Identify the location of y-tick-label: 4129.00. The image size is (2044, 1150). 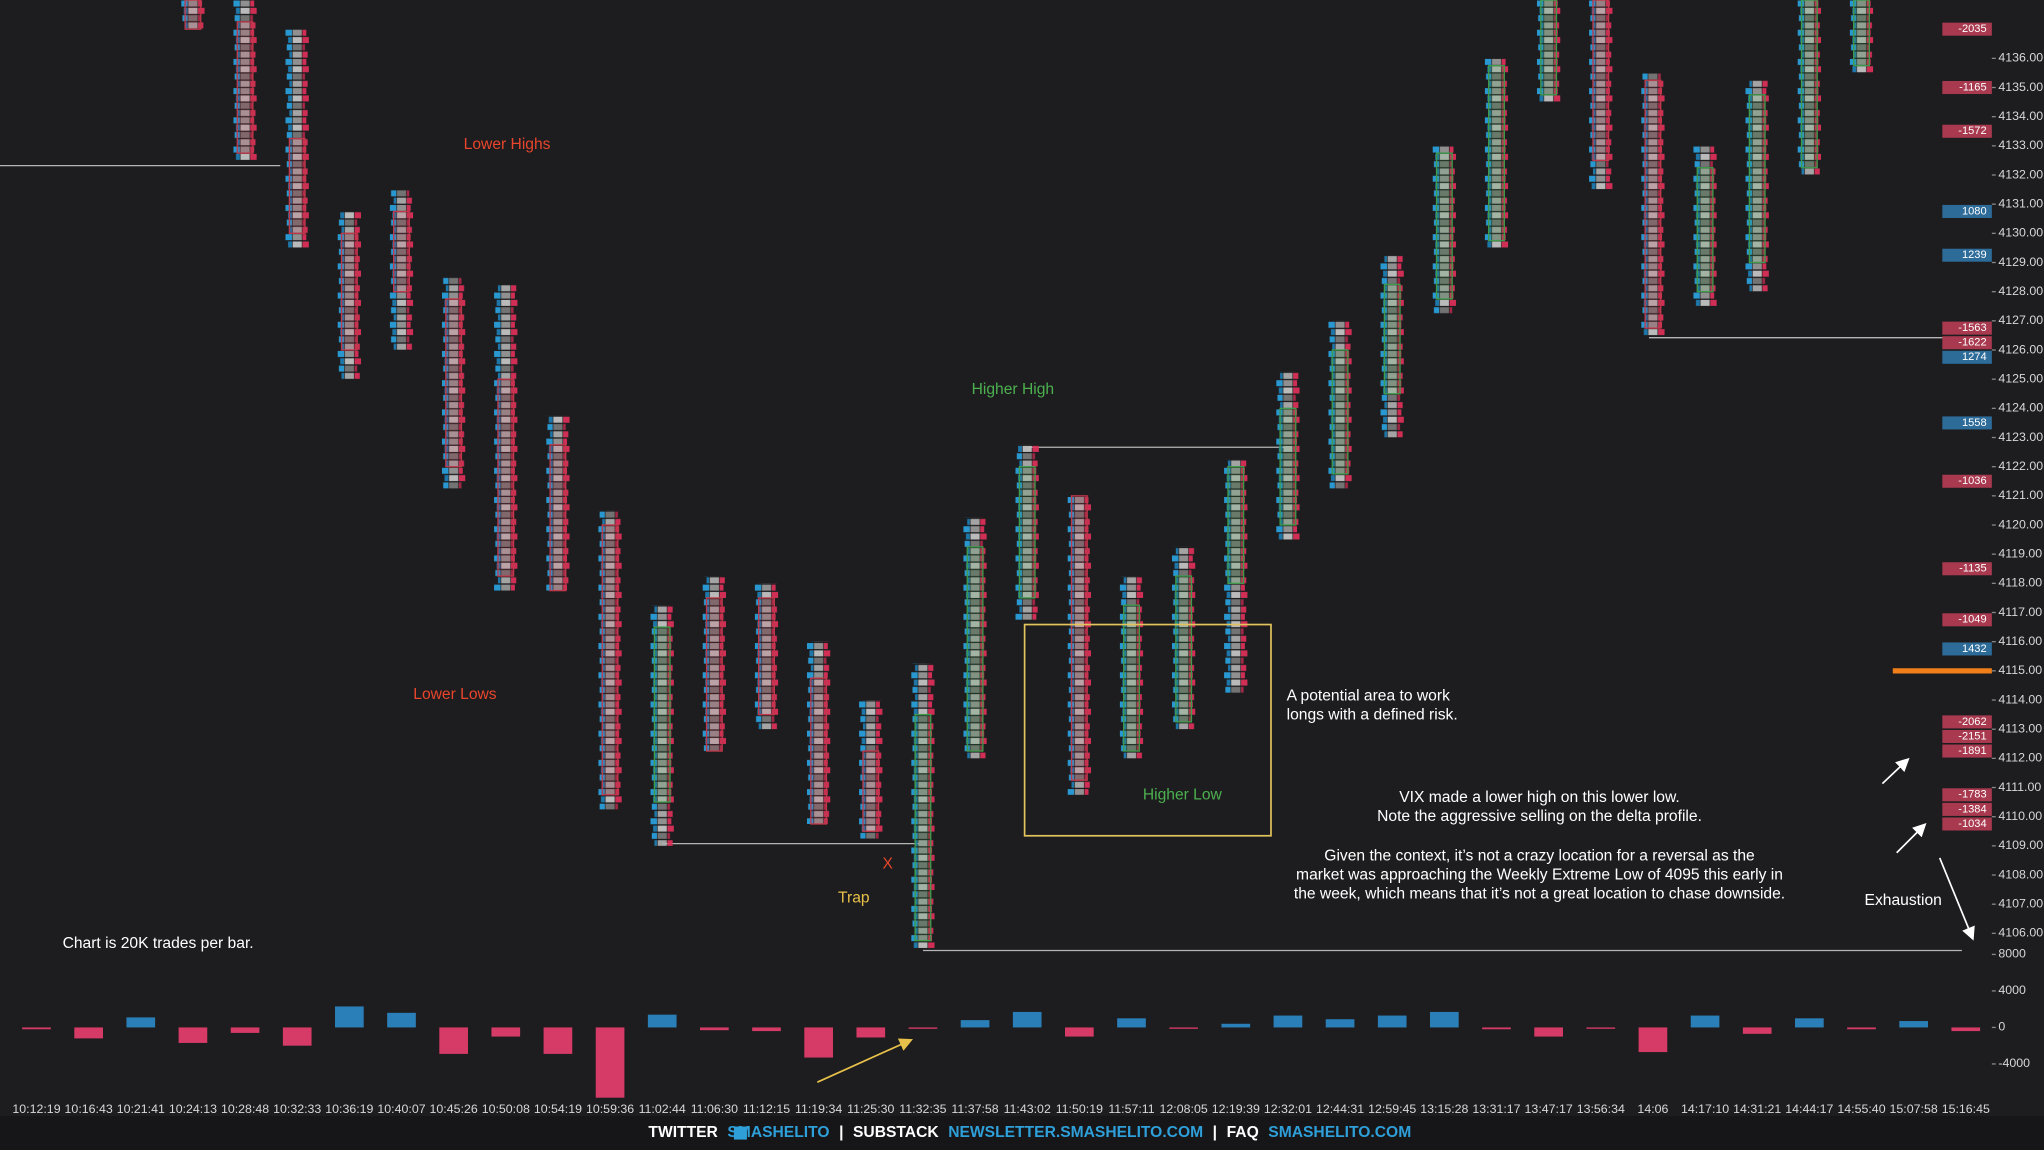
(2020, 262).